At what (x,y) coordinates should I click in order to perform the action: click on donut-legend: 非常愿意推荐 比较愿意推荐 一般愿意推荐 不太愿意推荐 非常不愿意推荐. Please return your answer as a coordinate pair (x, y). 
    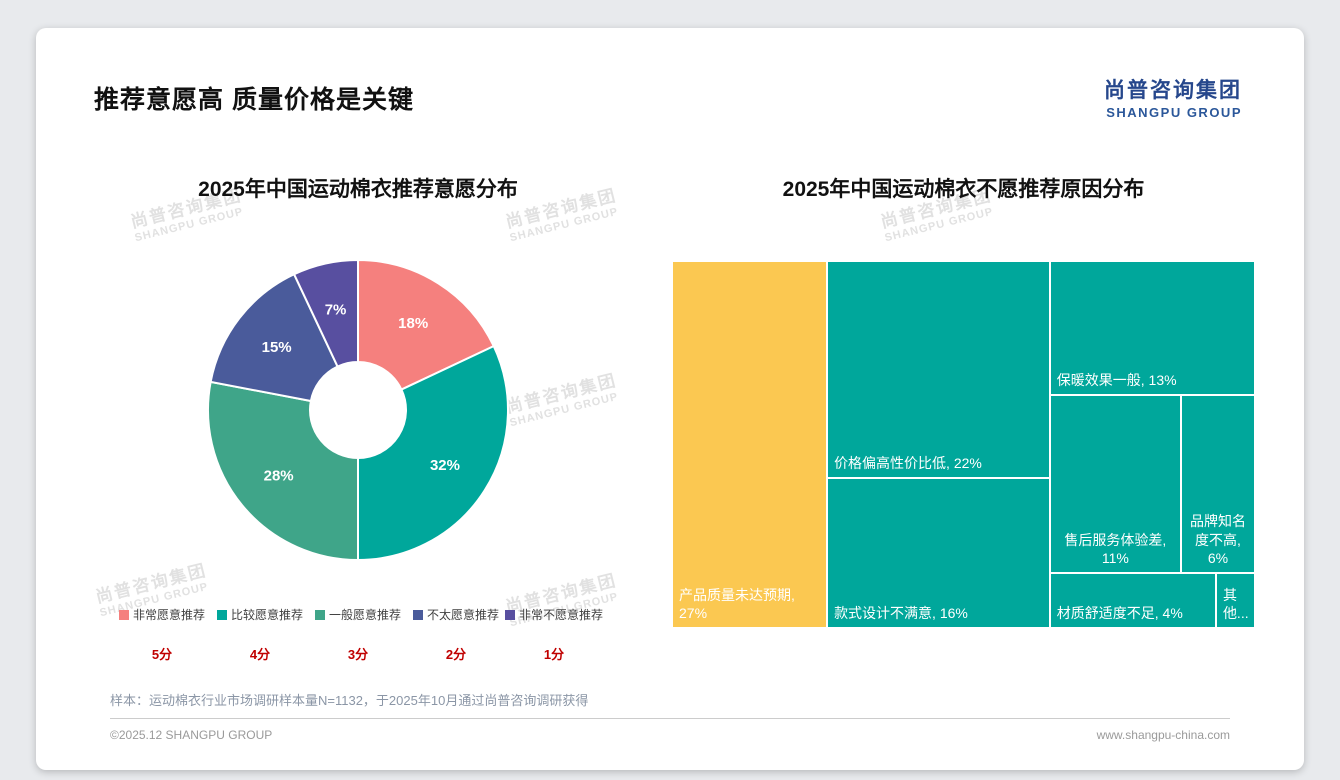
    Looking at the image, I should click on (358, 614).